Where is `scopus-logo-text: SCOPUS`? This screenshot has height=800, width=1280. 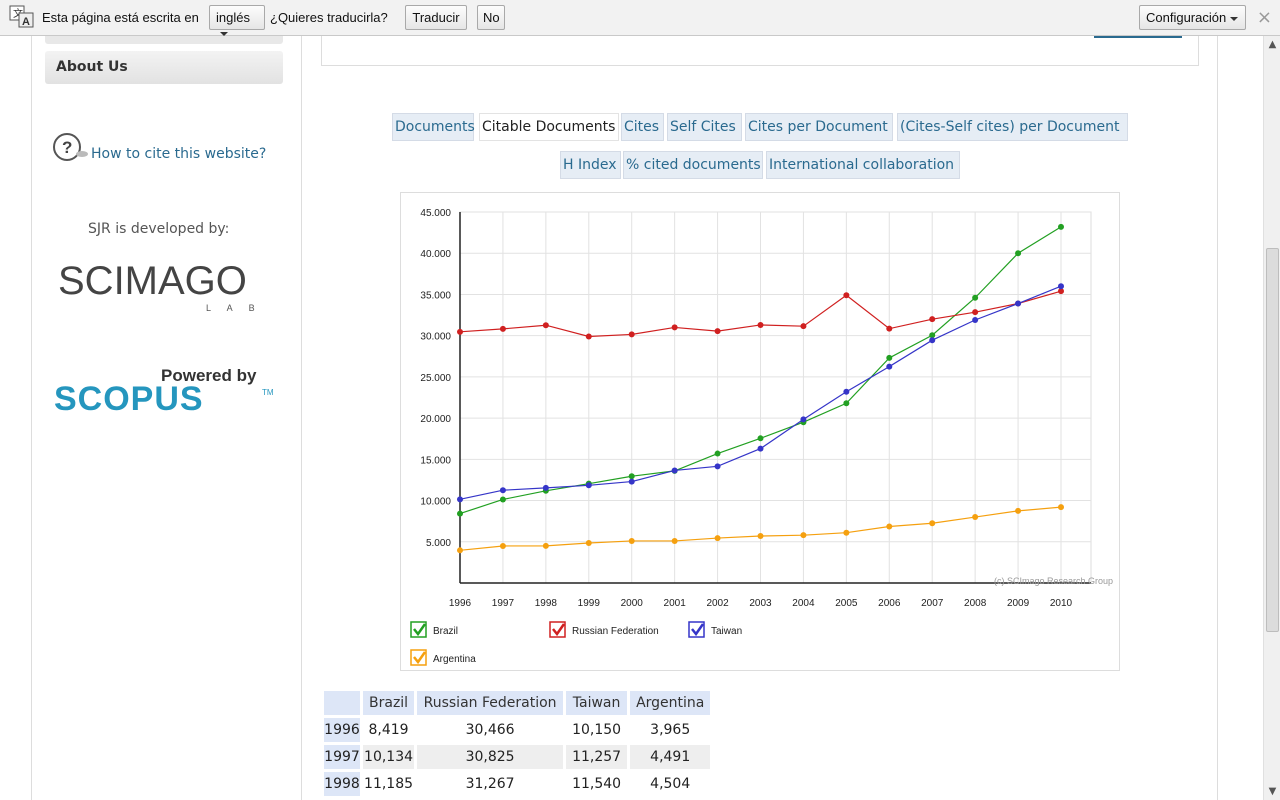 scopus-logo-text: SCOPUS is located at coordinates (129, 399).